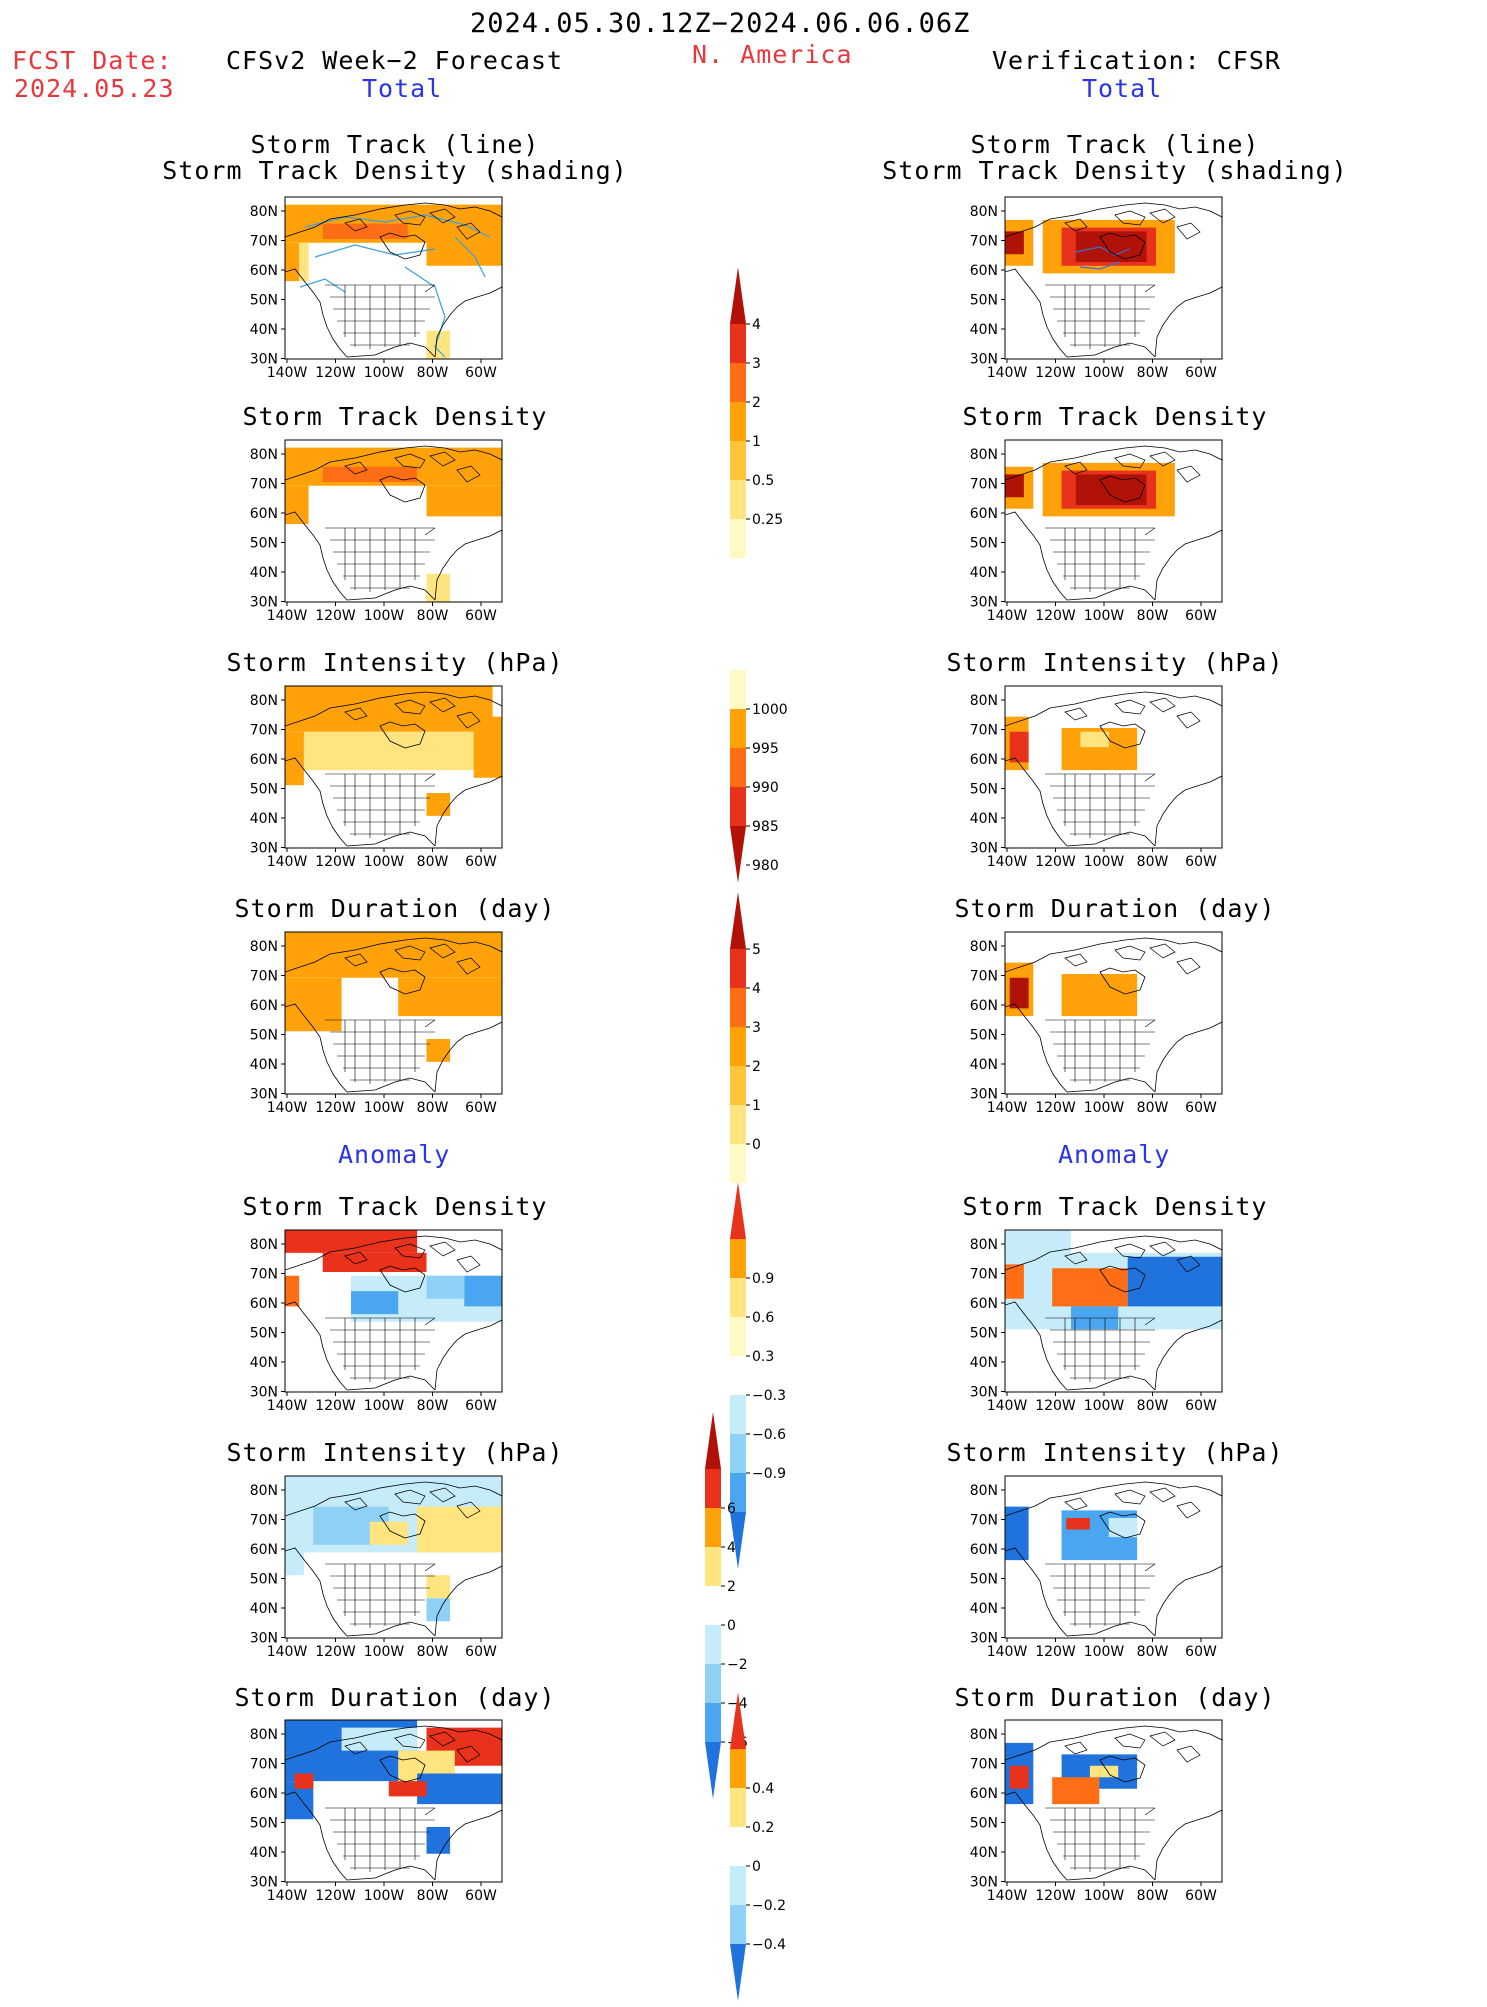  What do you see at coordinates (395, 286) in the screenshot?
I see `storm-track-lines` at bounding box center [395, 286].